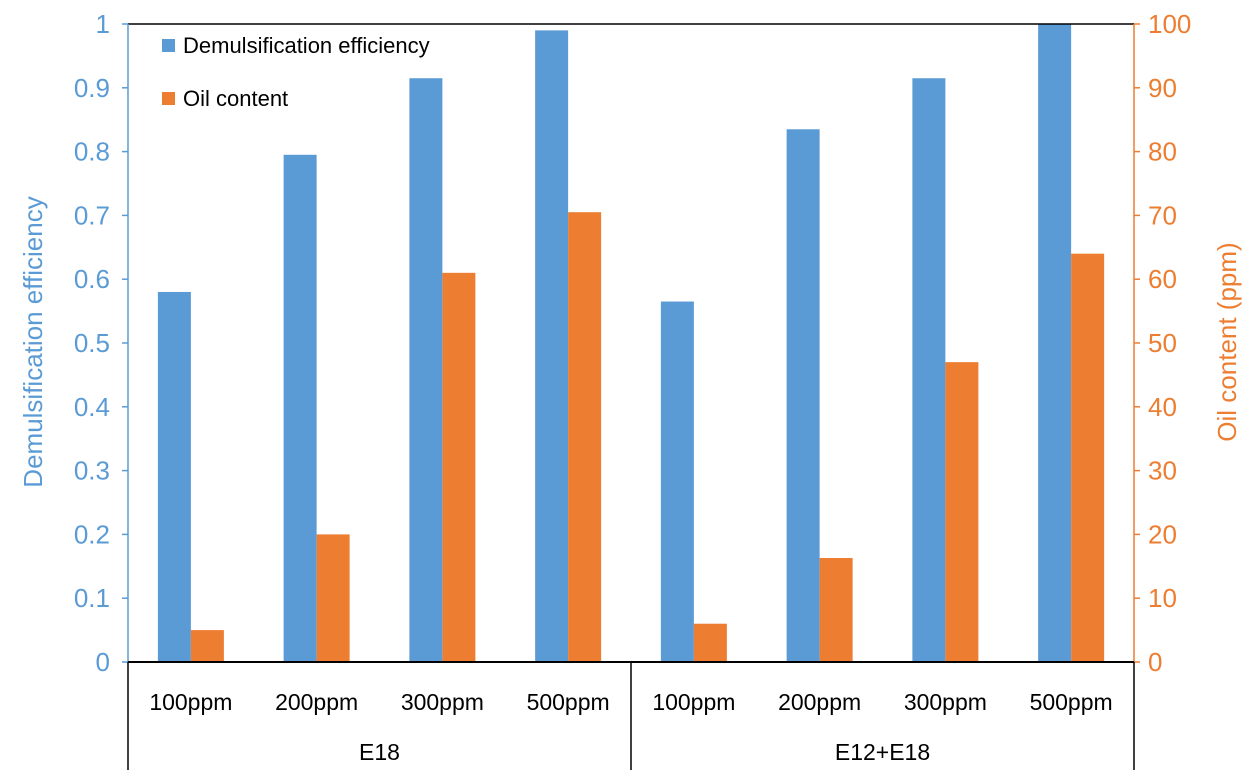 The image size is (1260, 770). What do you see at coordinates (168, 45) in the screenshot?
I see `legend-swatch-efficiency` at bounding box center [168, 45].